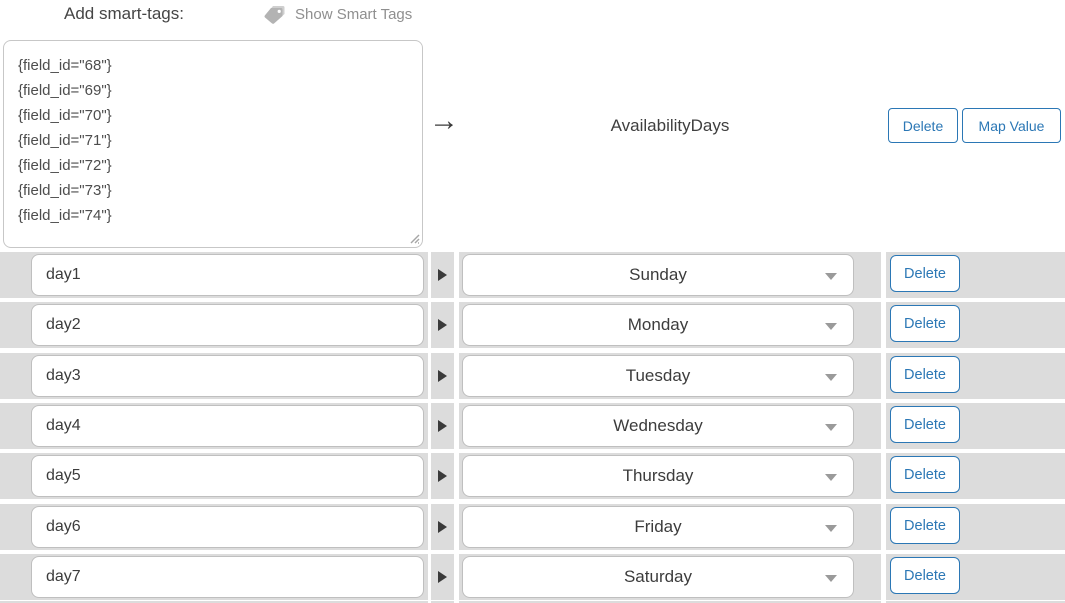 The image size is (1065, 603). I want to click on day-value-select: Wednesday, so click(658, 426).